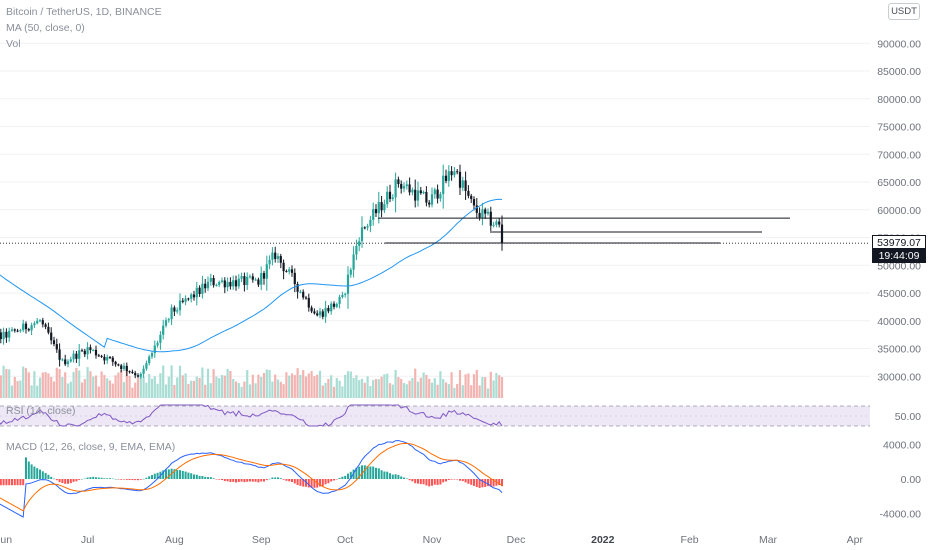 The width and height of the screenshot is (932, 550). I want to click on symbol-legend: Bitcoin / TetherUS, 1D, BINANCE, so click(84, 12).